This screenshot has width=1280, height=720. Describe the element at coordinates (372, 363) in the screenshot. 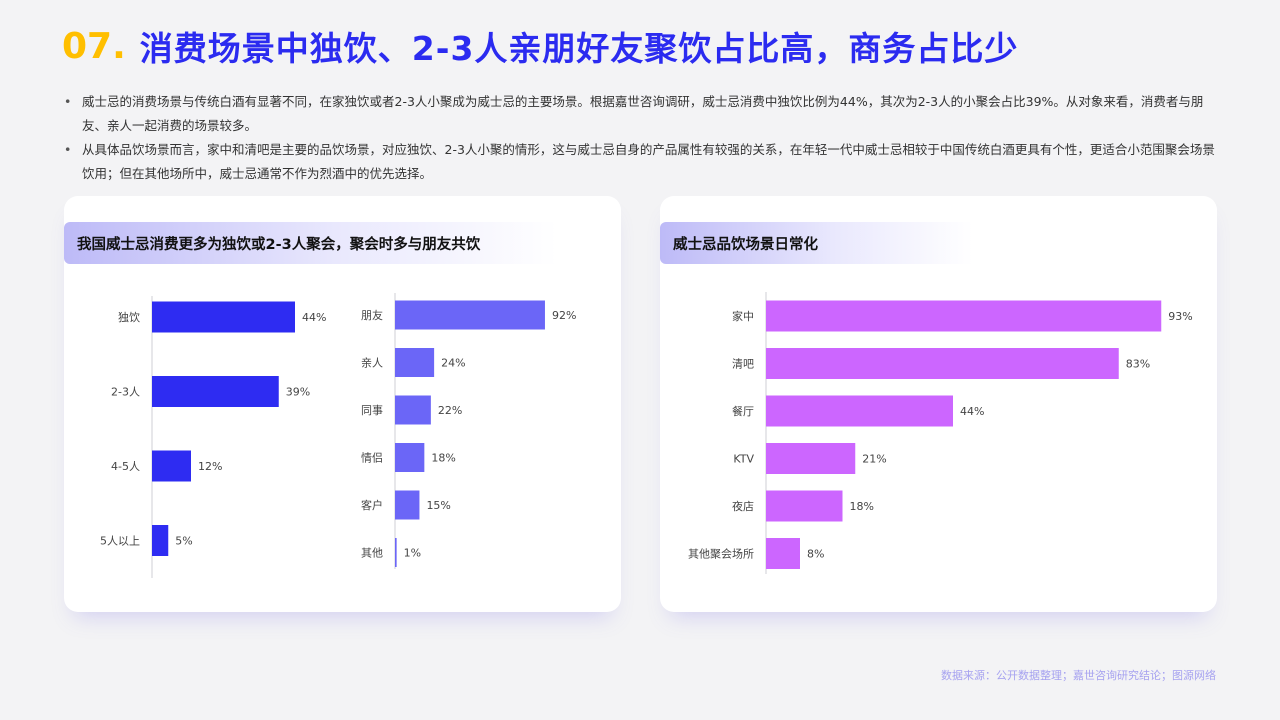

I see `companion-category-label: 亲人` at that location.